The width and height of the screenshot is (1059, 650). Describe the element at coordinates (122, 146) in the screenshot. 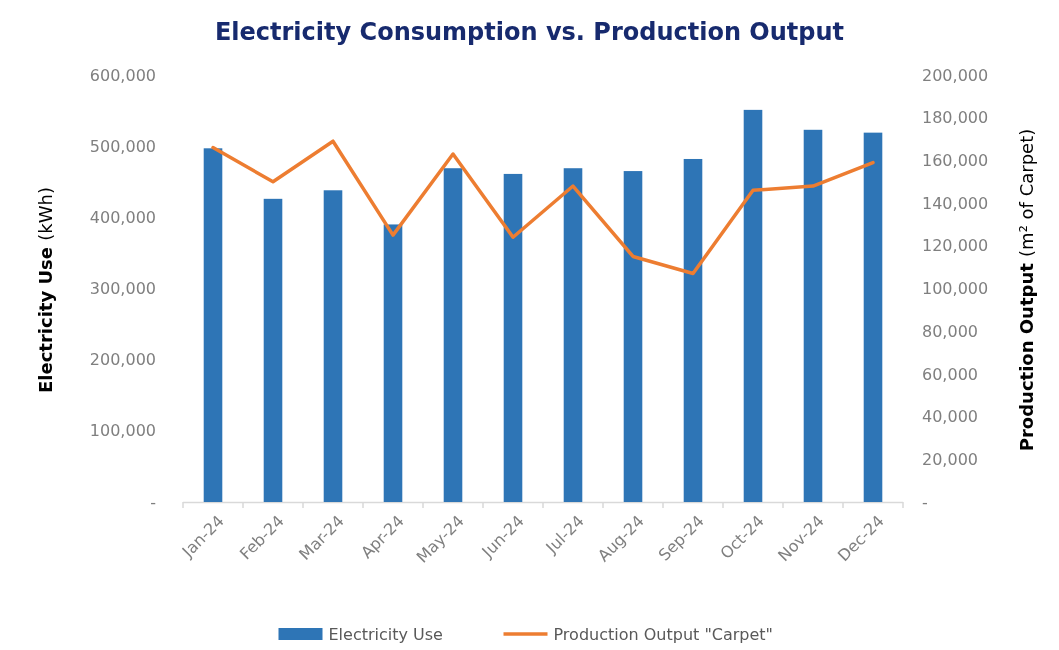

I see `y-tick-label: 500,000` at that location.